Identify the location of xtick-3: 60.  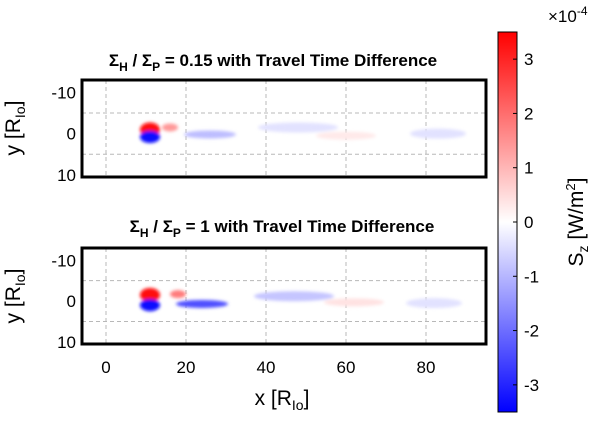
(346, 367).